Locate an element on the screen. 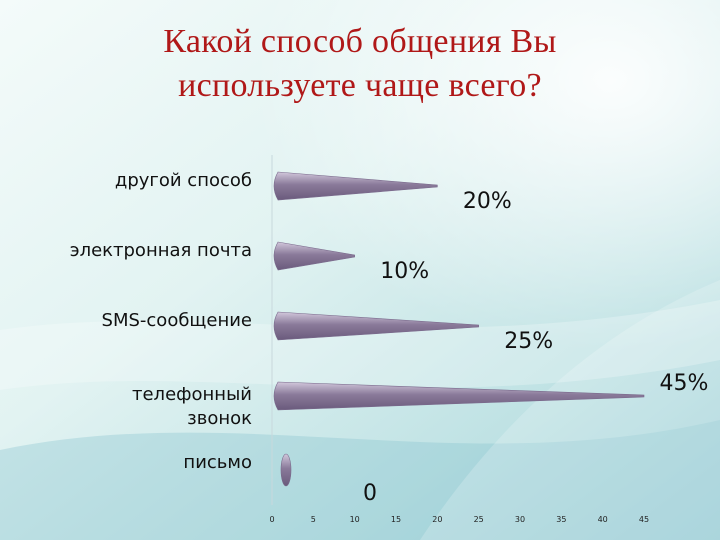 The height and width of the screenshot is (540, 720). x-tick-label: 20 is located at coordinates (437, 519).